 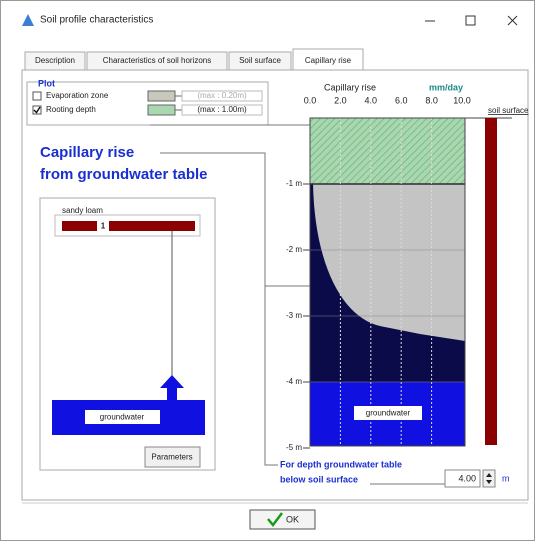 I want to click on capillary-rise-area, so click(x=387, y=283).